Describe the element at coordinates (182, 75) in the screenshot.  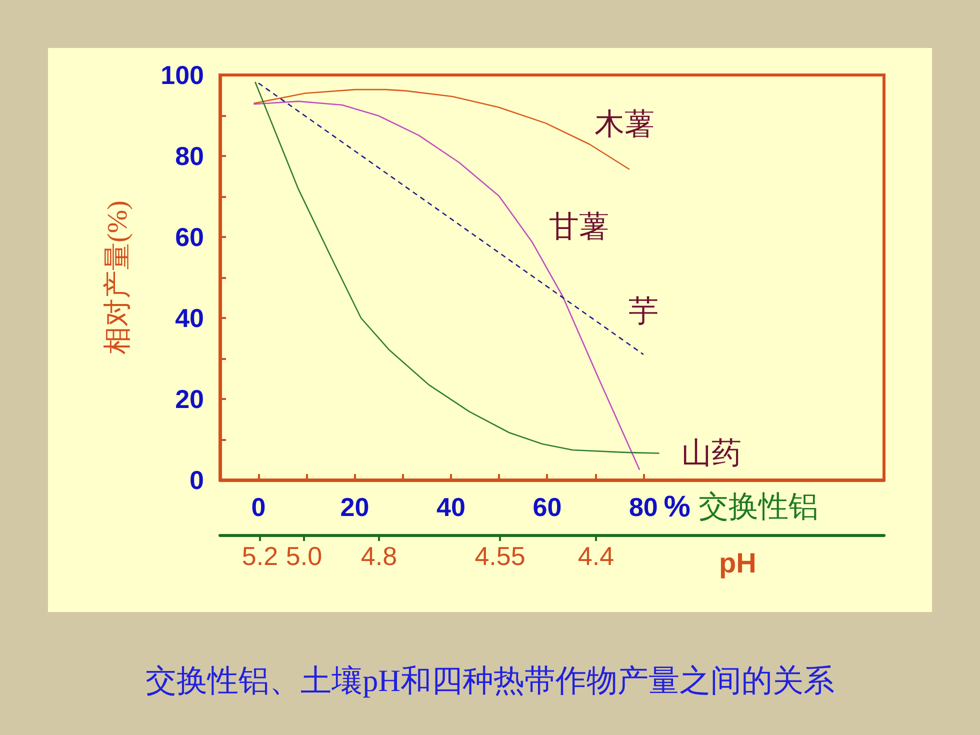
I see `y-tick-label: 100` at that location.